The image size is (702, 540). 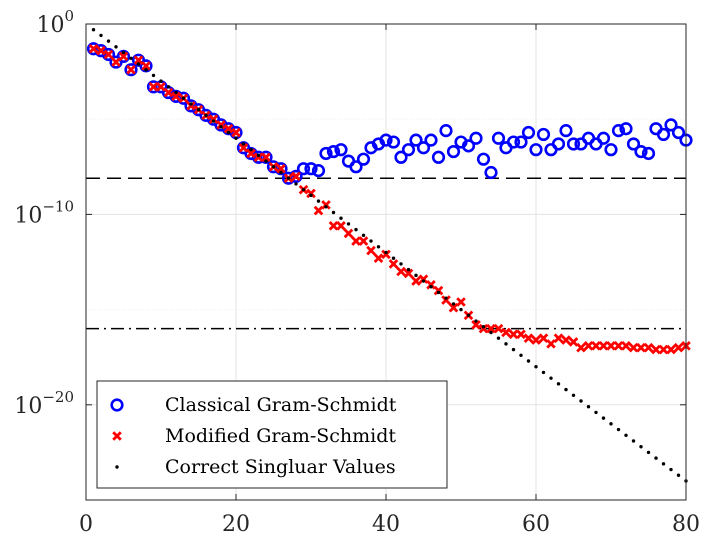 What do you see at coordinates (386, 524) in the screenshot?
I see `x-tick-label: 40` at bounding box center [386, 524].